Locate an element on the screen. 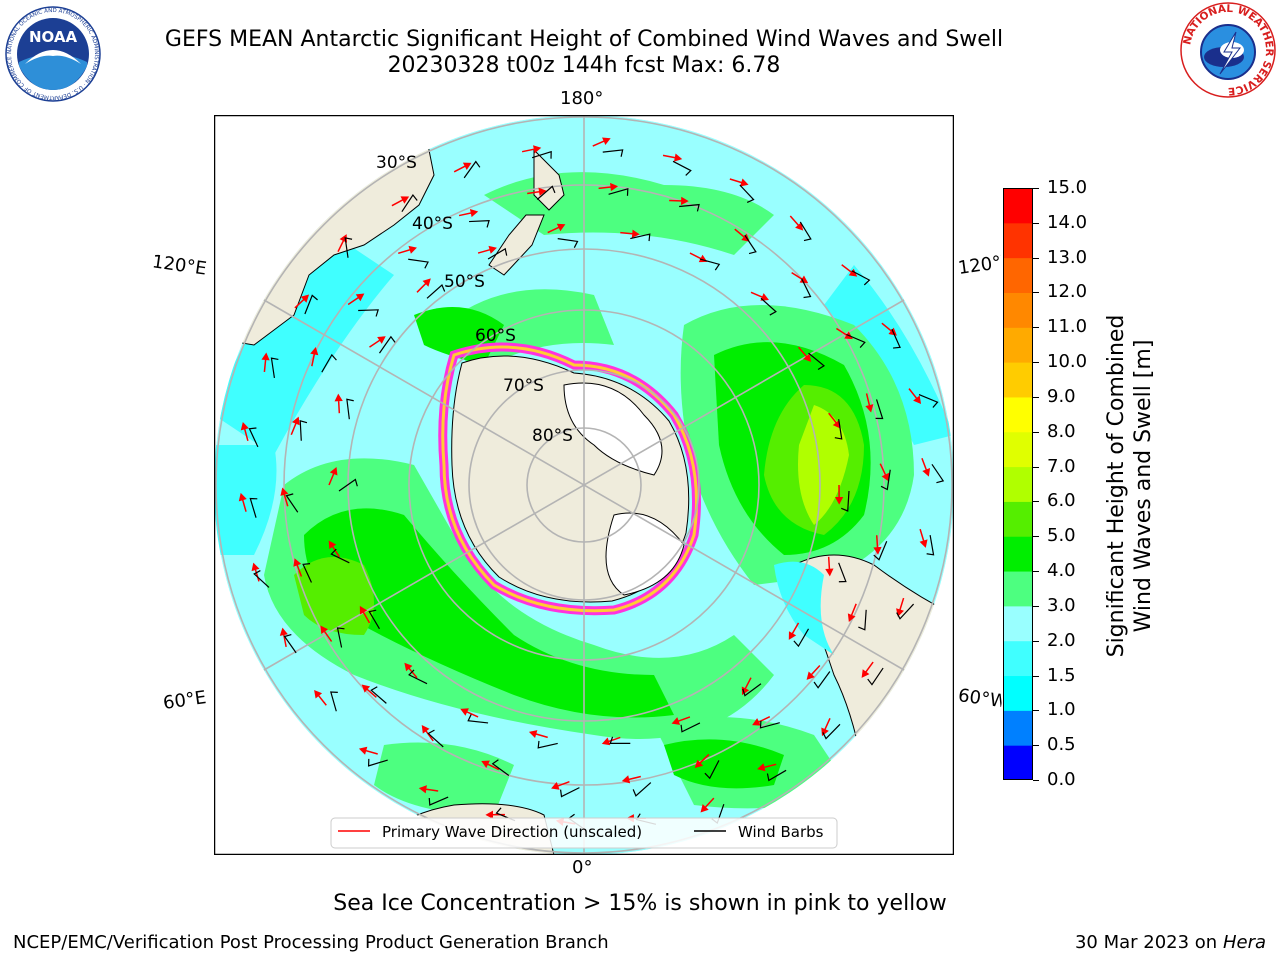 The image size is (1280, 960). footer-host: Hera is located at coordinates (1244, 942).